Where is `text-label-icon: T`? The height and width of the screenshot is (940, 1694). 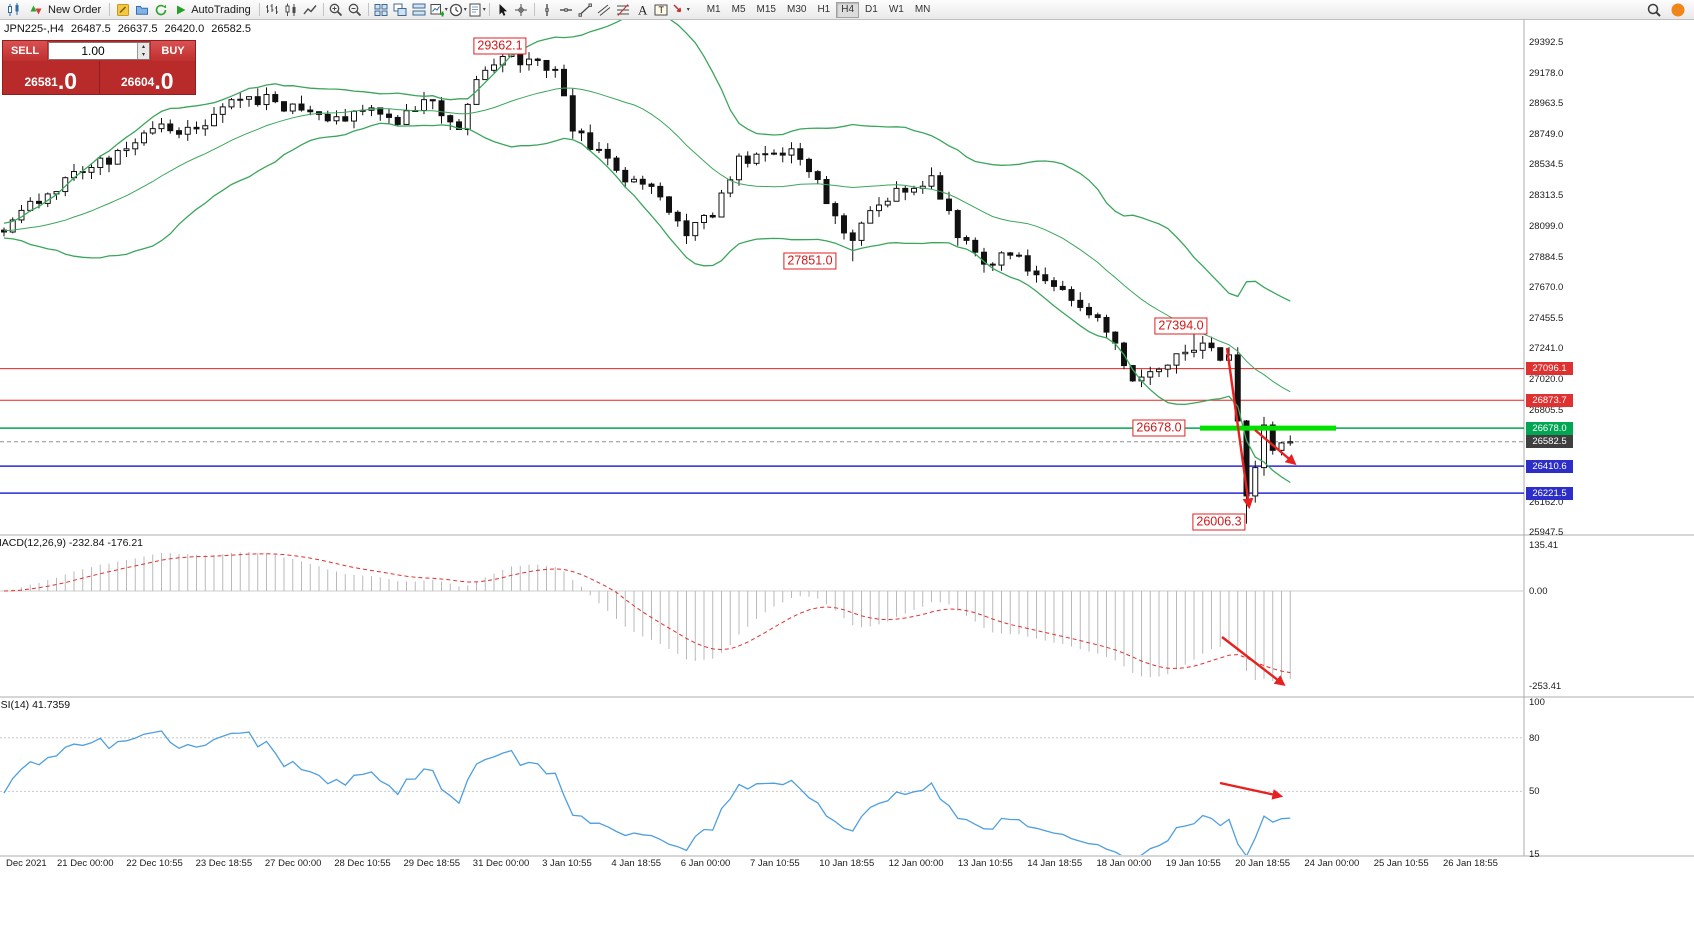
text-label-icon: T is located at coordinates (661, 9).